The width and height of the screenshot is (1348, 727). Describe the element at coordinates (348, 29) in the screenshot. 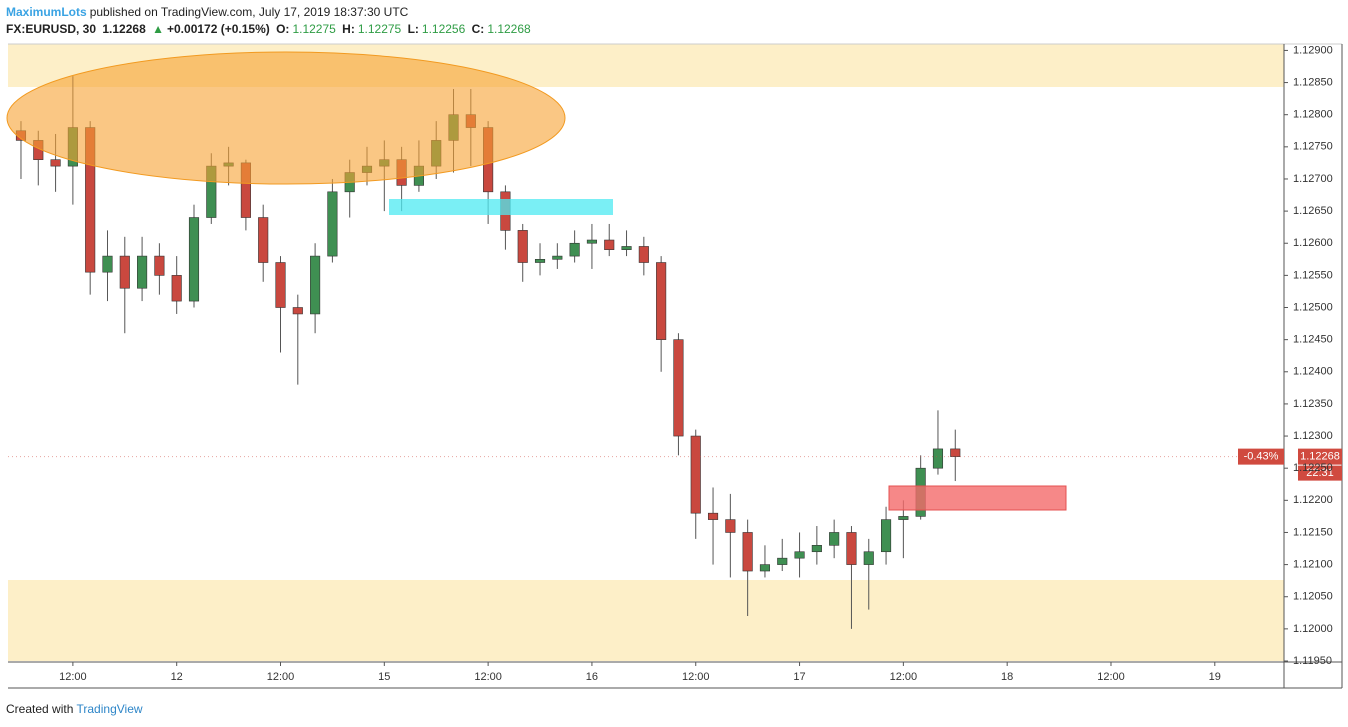

I see `h-label: H:` at that location.